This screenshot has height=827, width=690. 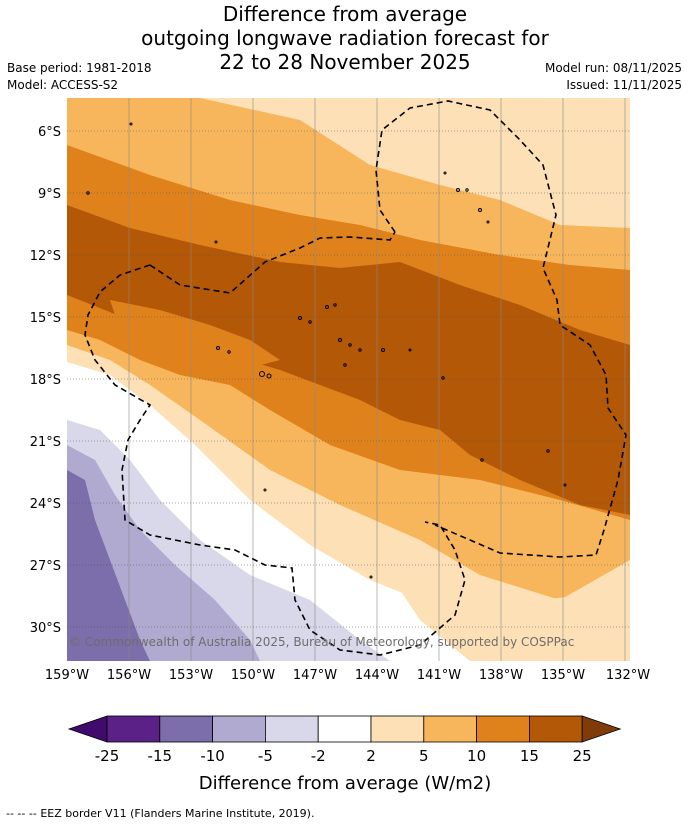 I want to click on band-2-to-5-south, so click(x=505, y=610).